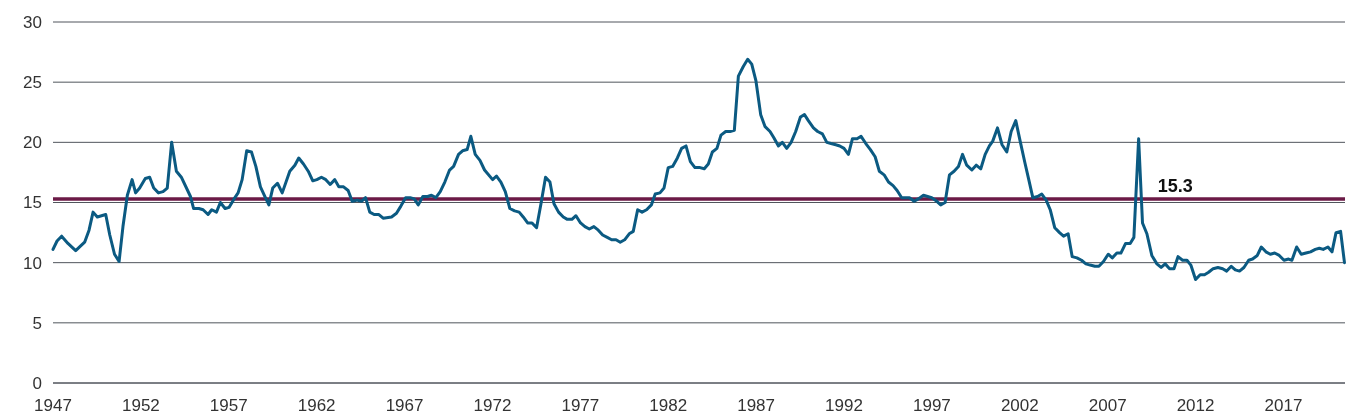 The height and width of the screenshot is (418, 1361). What do you see at coordinates (1175, 185) in the screenshot?
I see `ref-line-label: 15.3` at bounding box center [1175, 185].